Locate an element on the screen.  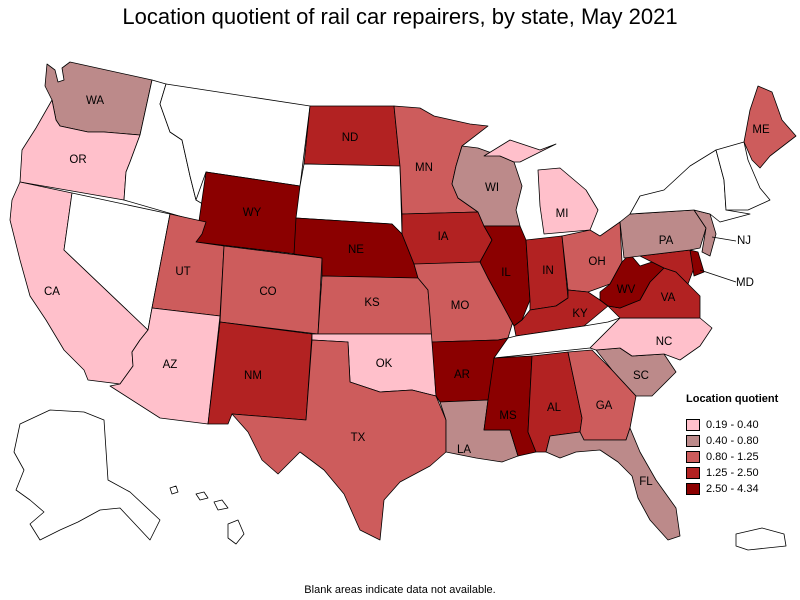
nj-leader-line is located at coordinates (724, 239).